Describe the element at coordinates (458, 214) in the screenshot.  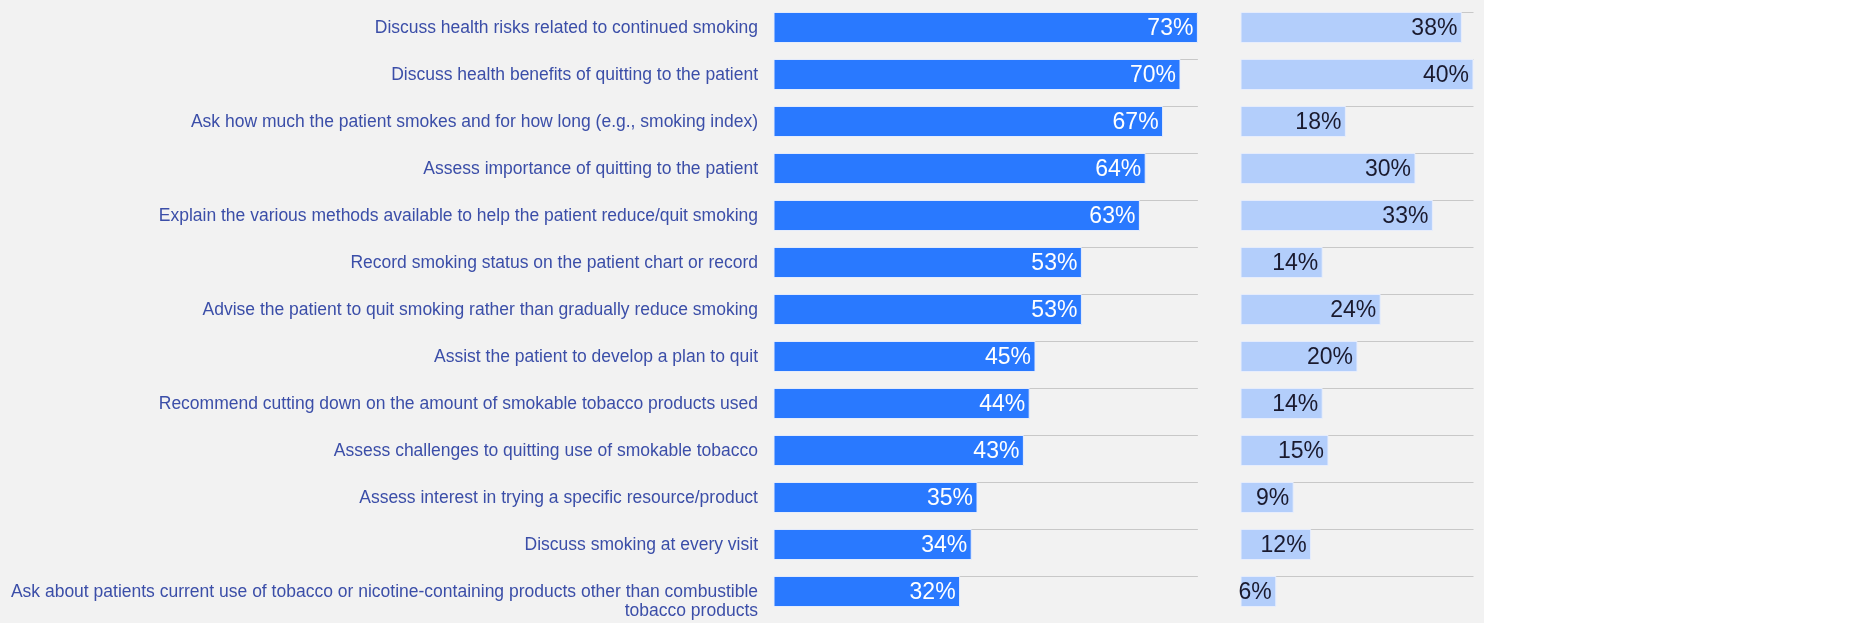
I see `y-tick-label: Explain the various methods available to help the patient reduce/quit smoking` at that location.